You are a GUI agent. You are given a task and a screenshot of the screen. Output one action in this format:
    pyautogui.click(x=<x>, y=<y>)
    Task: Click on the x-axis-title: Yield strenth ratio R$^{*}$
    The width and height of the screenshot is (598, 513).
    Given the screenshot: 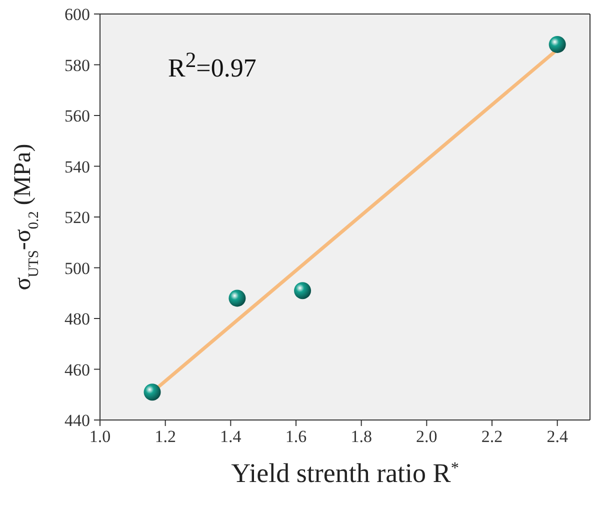 What is the action you would take?
    pyautogui.click(x=345, y=473)
    